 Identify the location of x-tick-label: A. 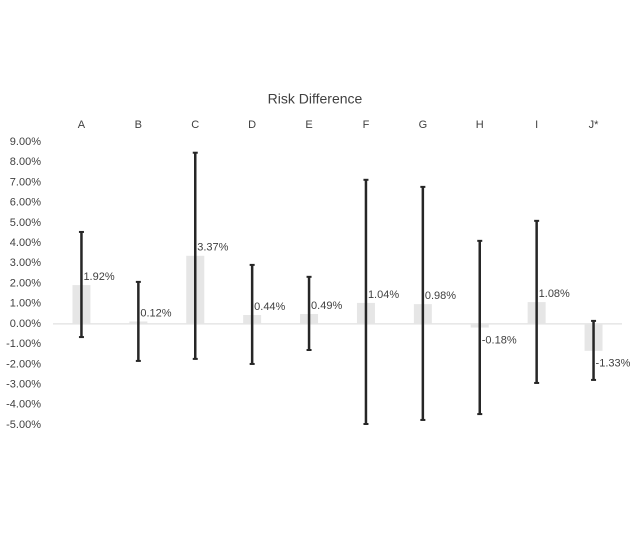
(82, 125).